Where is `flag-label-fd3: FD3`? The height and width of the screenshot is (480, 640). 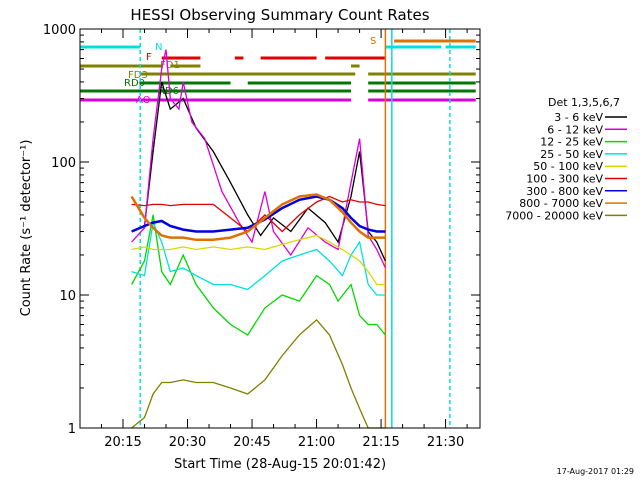
flag-label-fd3: FD3 is located at coordinates (138, 75).